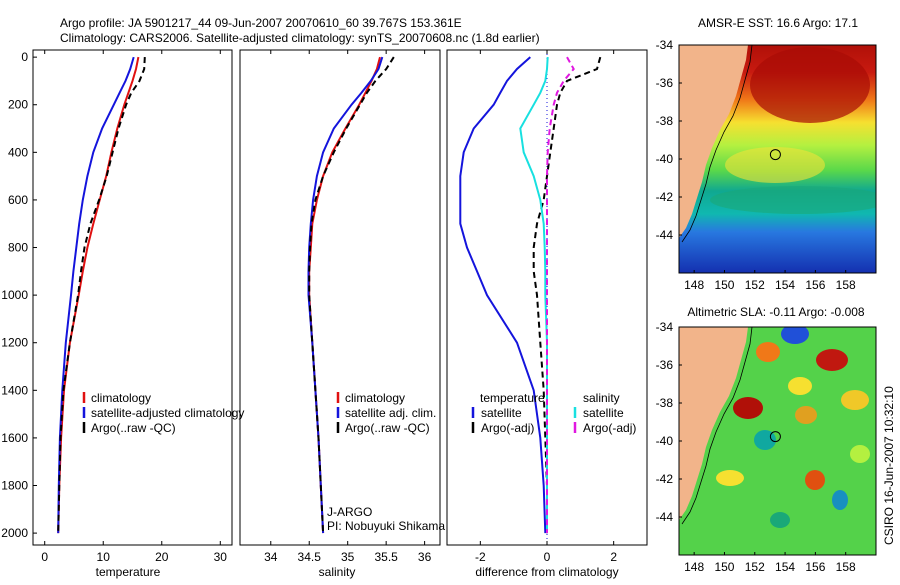  What do you see at coordinates (18, 105) in the screenshot?
I see `y-tick-label: 200` at bounding box center [18, 105].